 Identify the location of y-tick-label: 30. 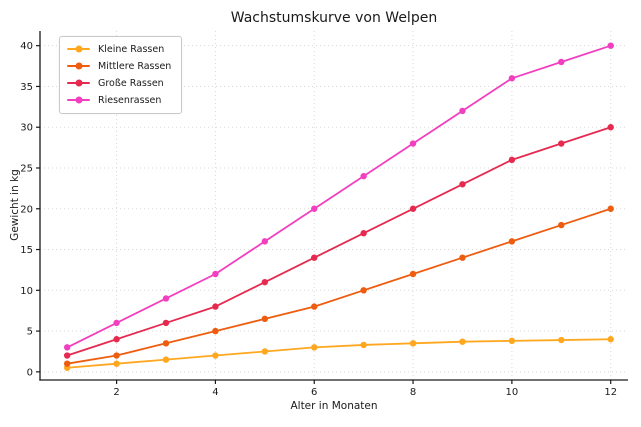
(26, 128).